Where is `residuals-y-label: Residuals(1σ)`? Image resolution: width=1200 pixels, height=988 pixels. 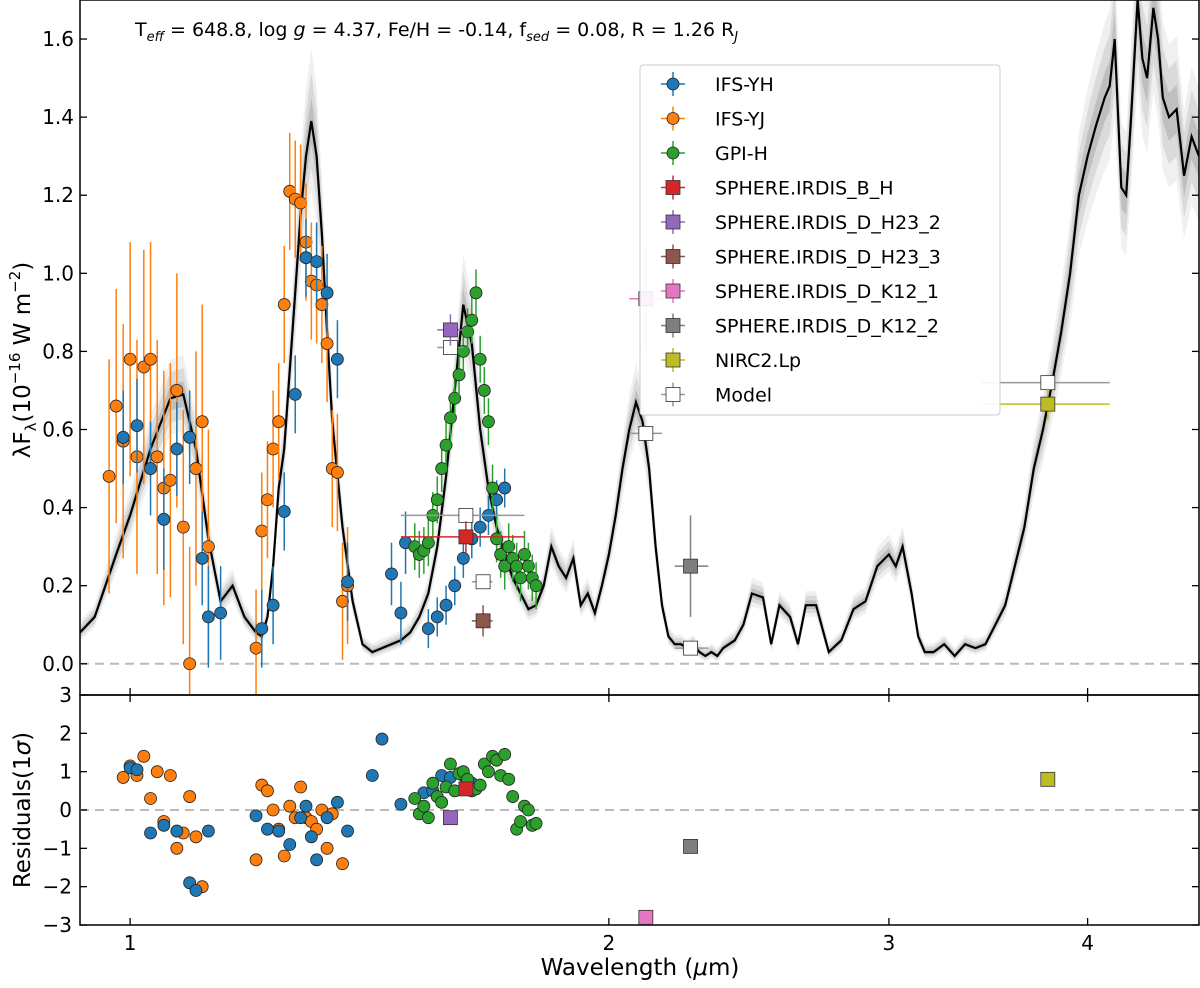 residuals-y-label: Residuals(1σ) is located at coordinates (23, 810).